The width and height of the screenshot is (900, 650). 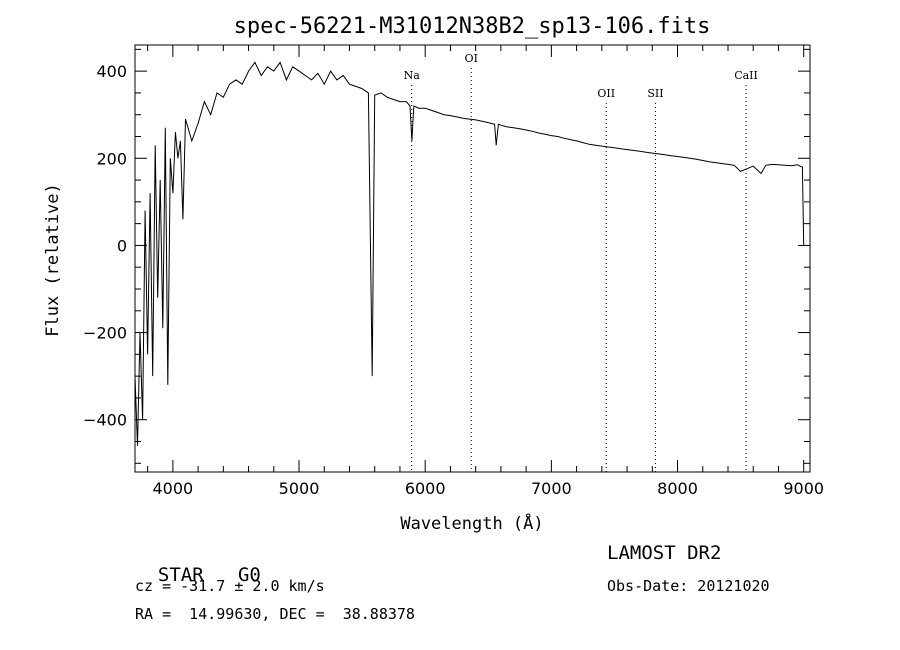 What do you see at coordinates (111, 71) in the screenshot?
I see `y-tick-label: 400` at bounding box center [111, 71].